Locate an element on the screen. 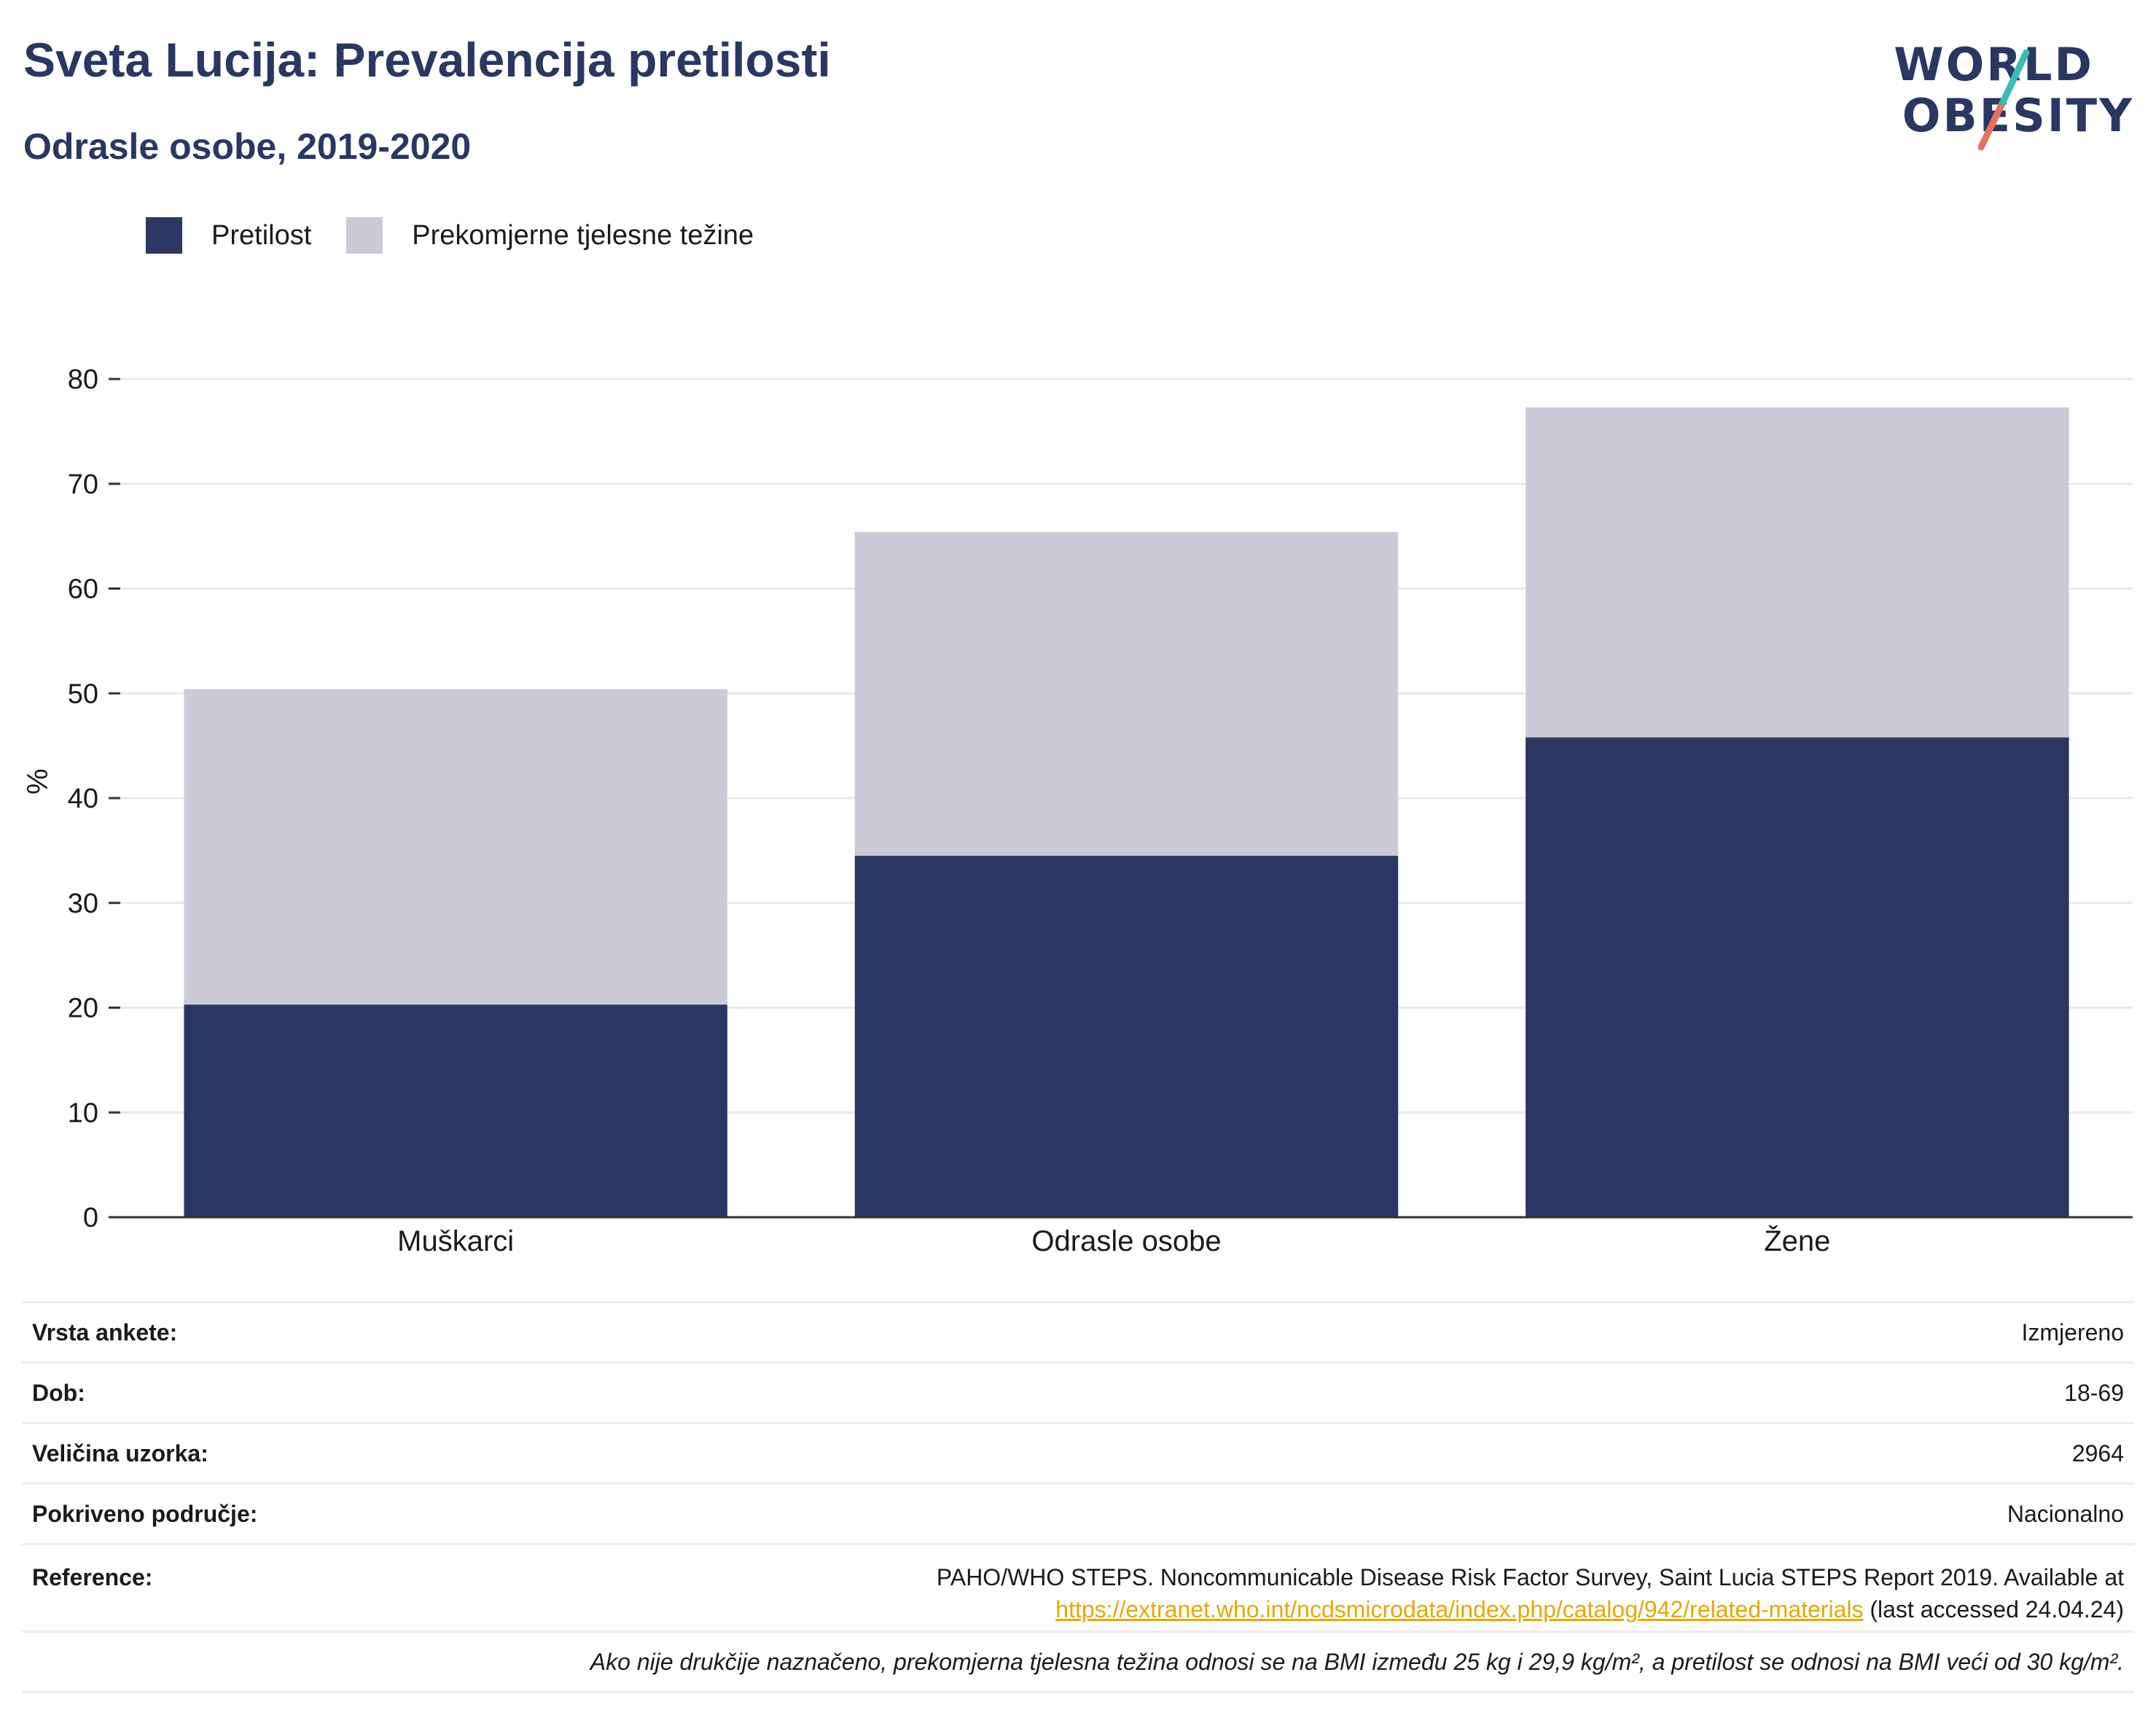 The width and height of the screenshot is (2156, 1734). legend-swatch-obesity is located at coordinates (164, 235).